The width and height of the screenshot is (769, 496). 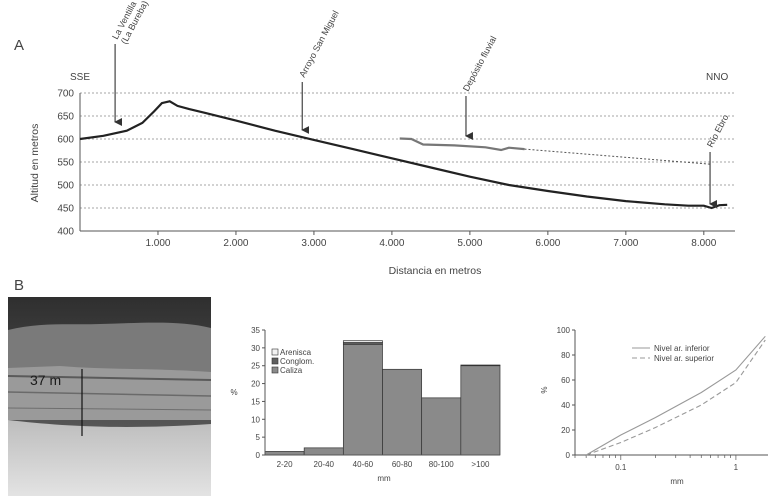 What do you see at coordinates (65, 117) in the screenshot?
I see `profile-y-tick-label: 650` at bounding box center [65, 117].